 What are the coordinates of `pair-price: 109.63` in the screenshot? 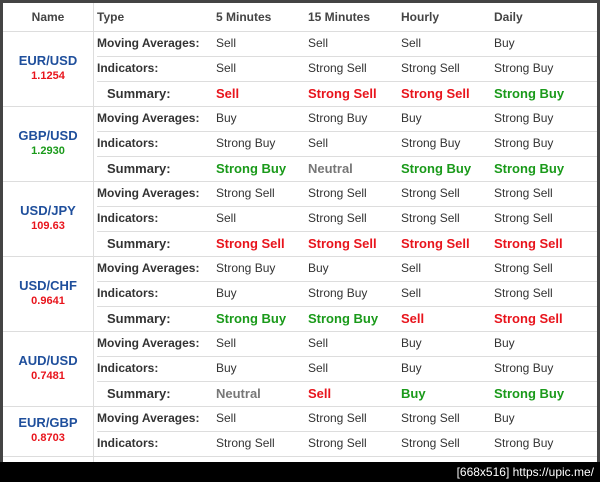 It's located at (48, 225).